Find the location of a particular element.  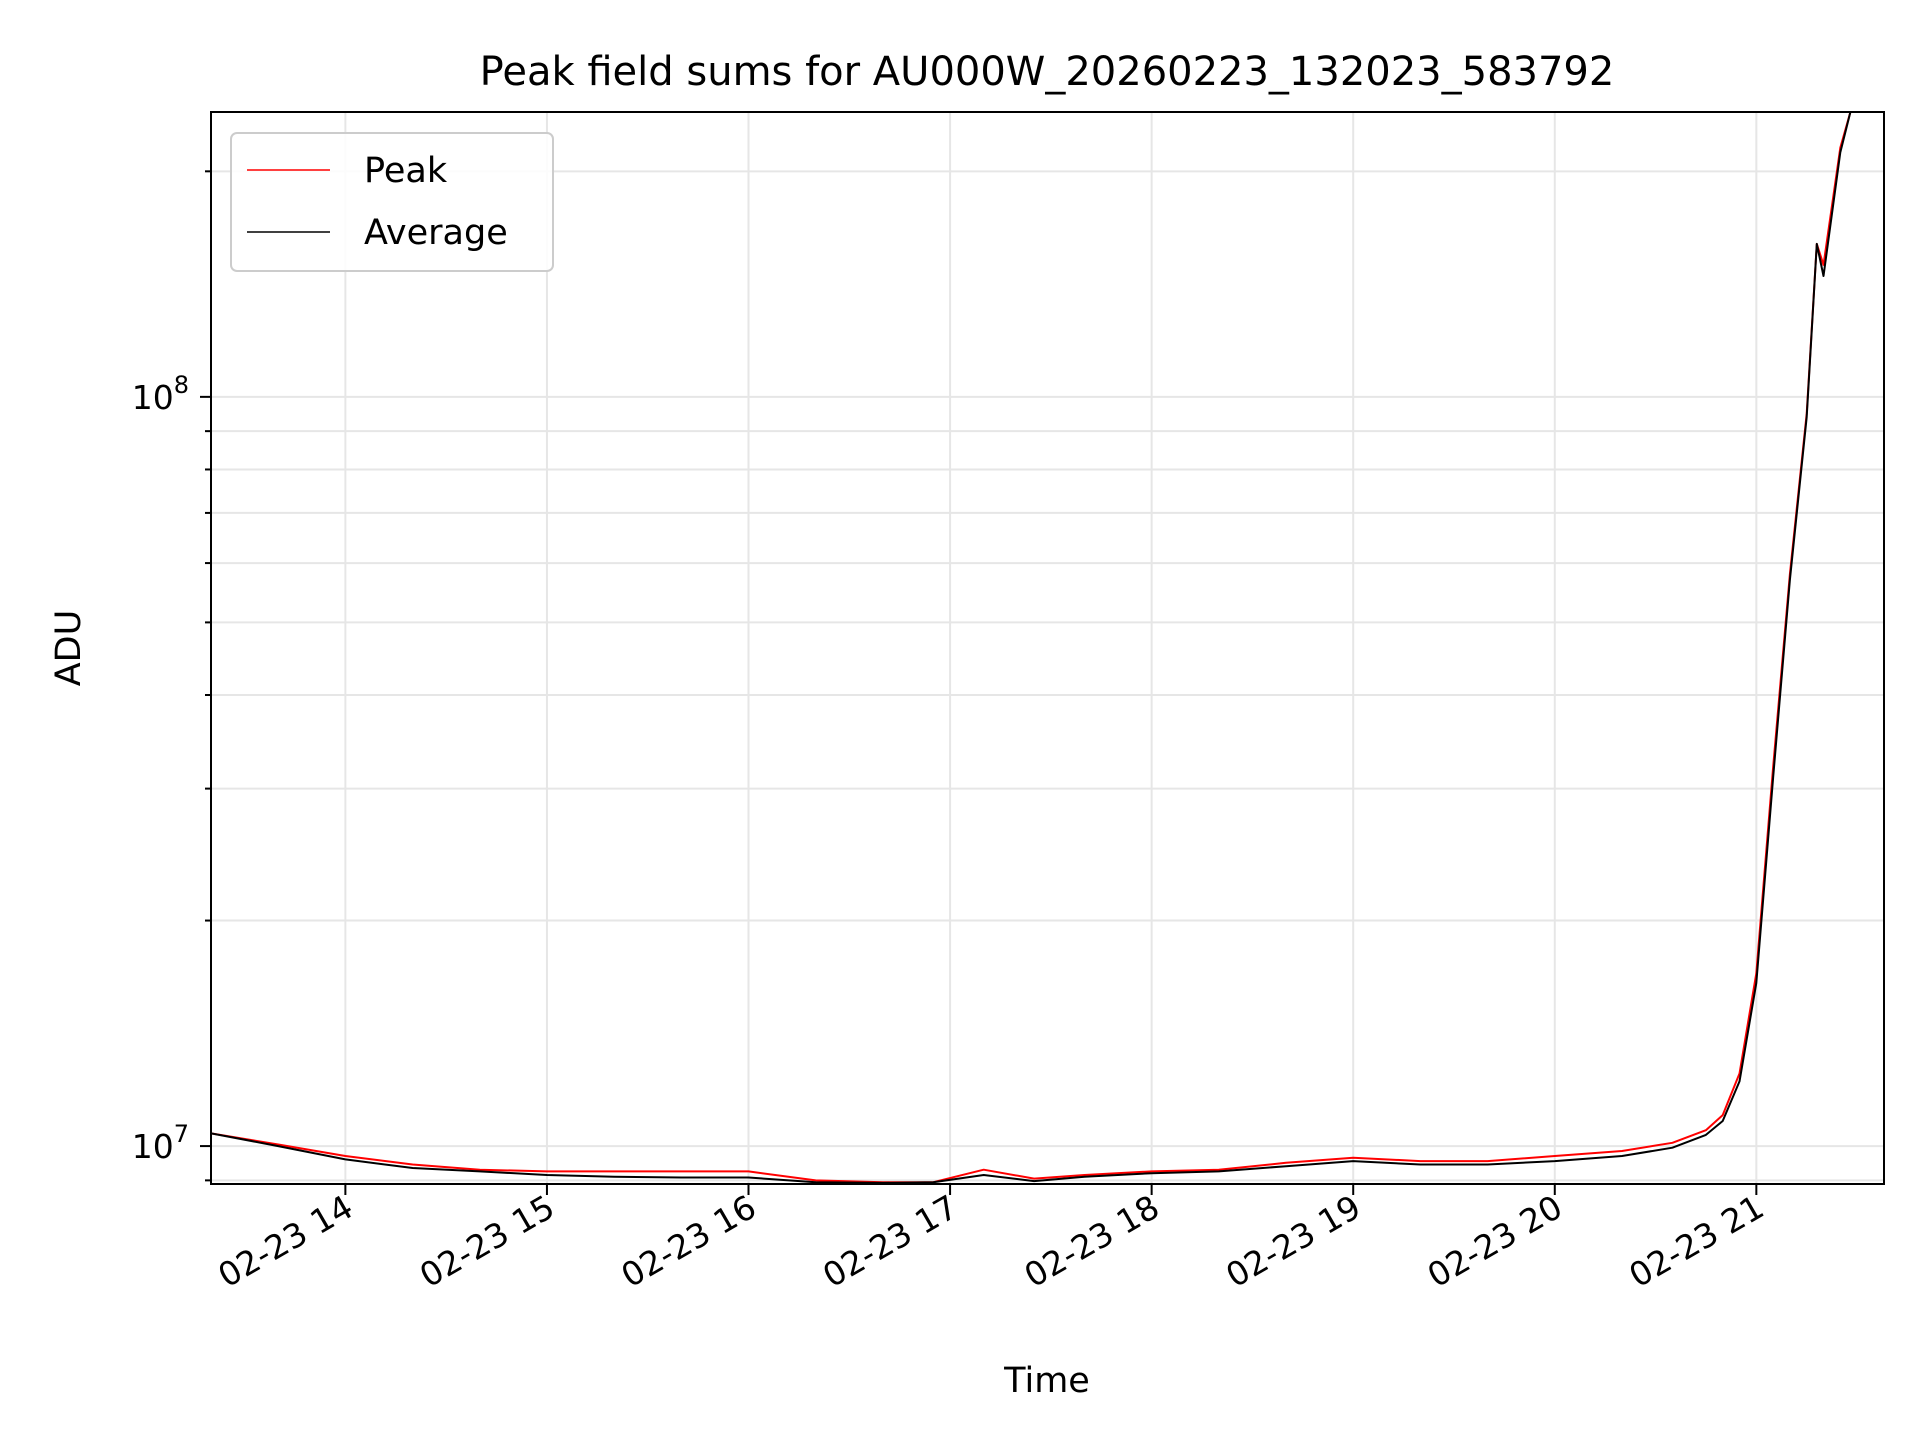

legend-box is located at coordinates (392, 202).